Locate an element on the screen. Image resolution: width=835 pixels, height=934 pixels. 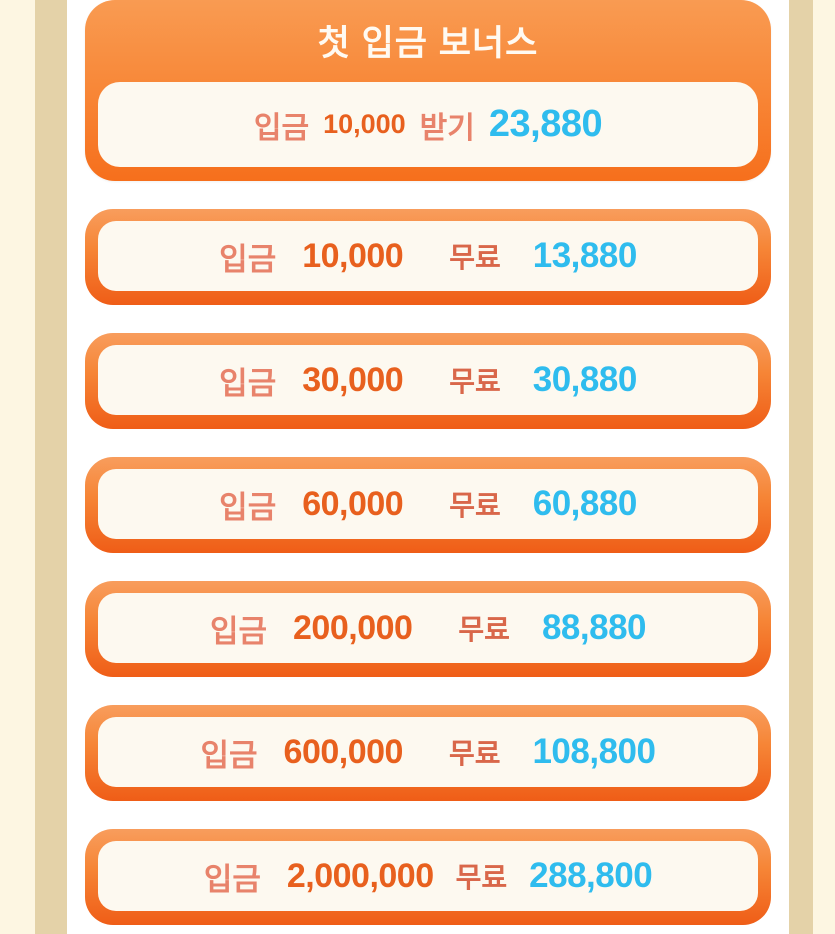
bonus-tier-row: 입금 600,000 무료 108,800 is located at coordinates (428, 753).